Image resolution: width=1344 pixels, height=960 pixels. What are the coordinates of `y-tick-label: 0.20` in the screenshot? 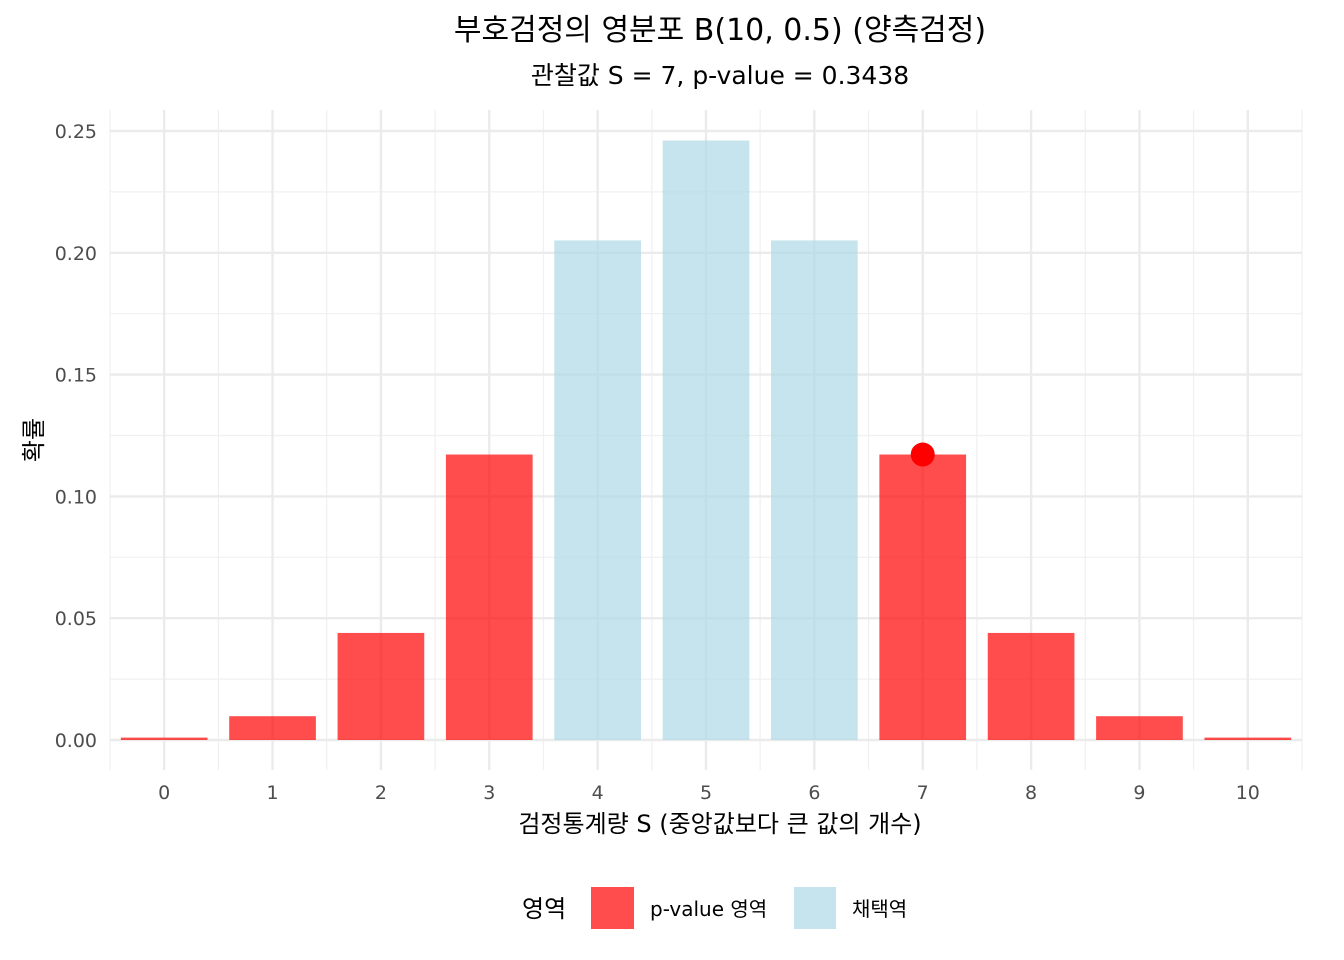 It's located at (76, 254).